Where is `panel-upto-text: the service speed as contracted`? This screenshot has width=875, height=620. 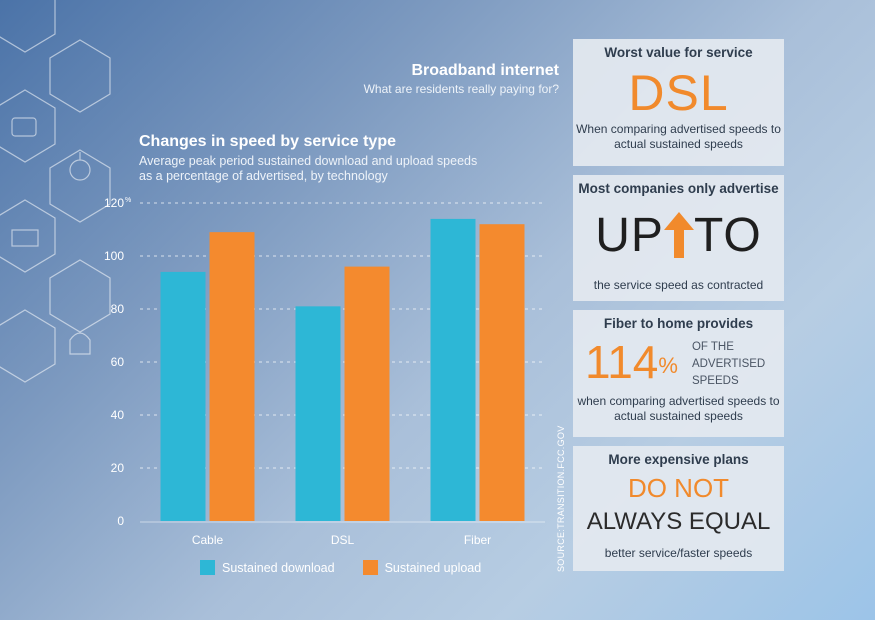 panel-upto-text: the service speed as contracted is located at coordinates (678, 285).